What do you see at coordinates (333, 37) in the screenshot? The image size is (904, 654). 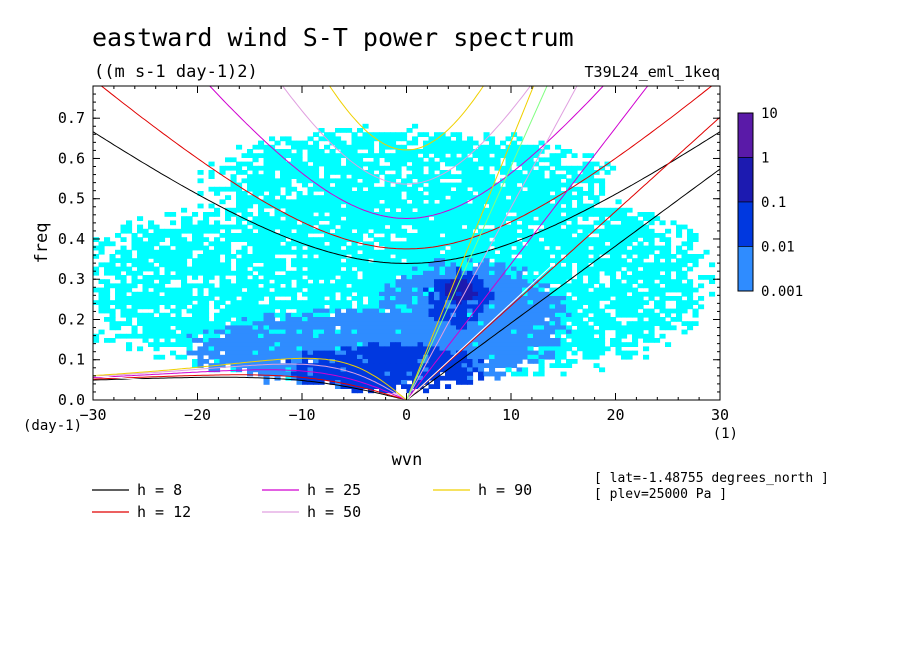 I see `chart-title: eastward wind S-T power spectrum` at bounding box center [333, 37].